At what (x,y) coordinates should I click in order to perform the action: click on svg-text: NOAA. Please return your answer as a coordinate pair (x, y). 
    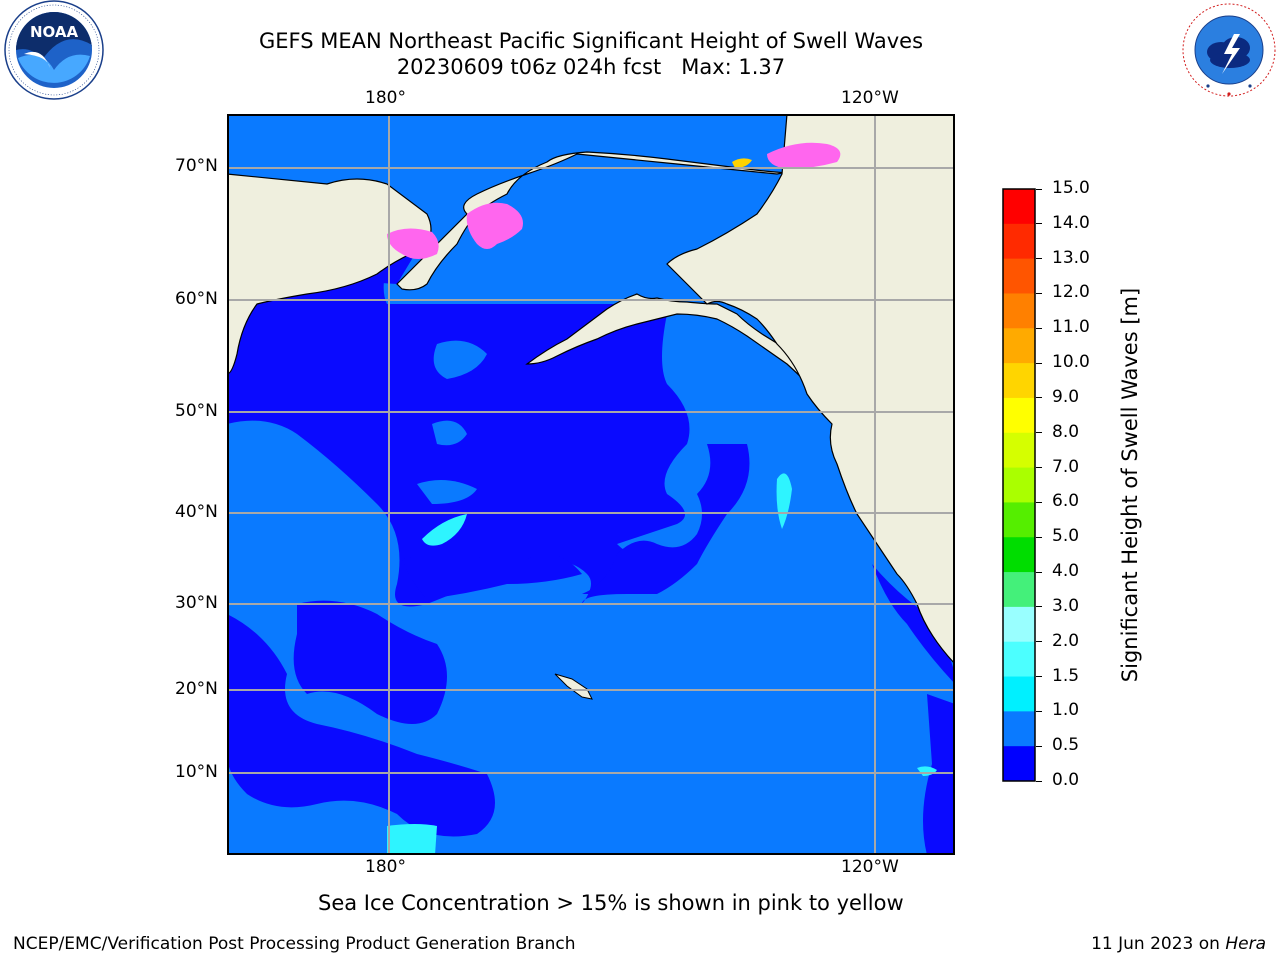
    Looking at the image, I should click on (54, 32).